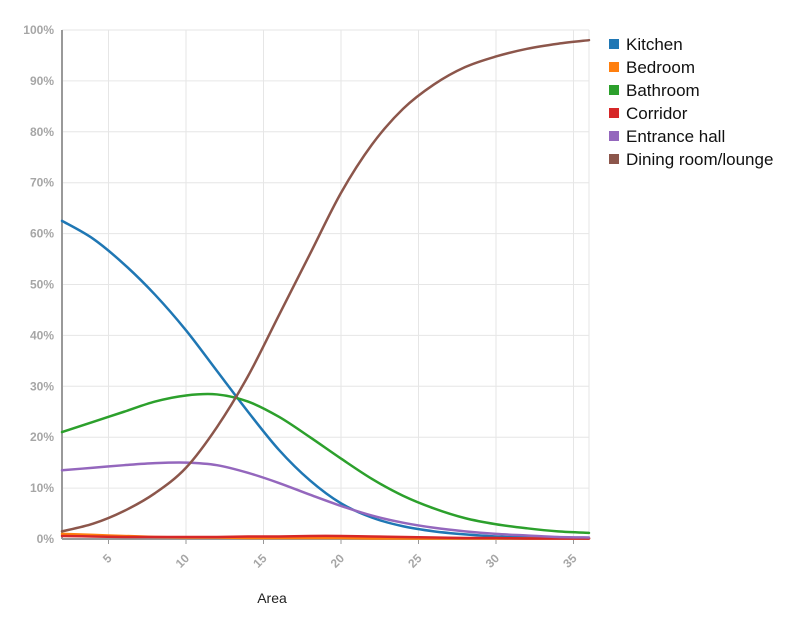 This screenshot has height=619, width=809. What do you see at coordinates (660, 67) in the screenshot?
I see `legend-label-bedroom: Bedroom` at bounding box center [660, 67].